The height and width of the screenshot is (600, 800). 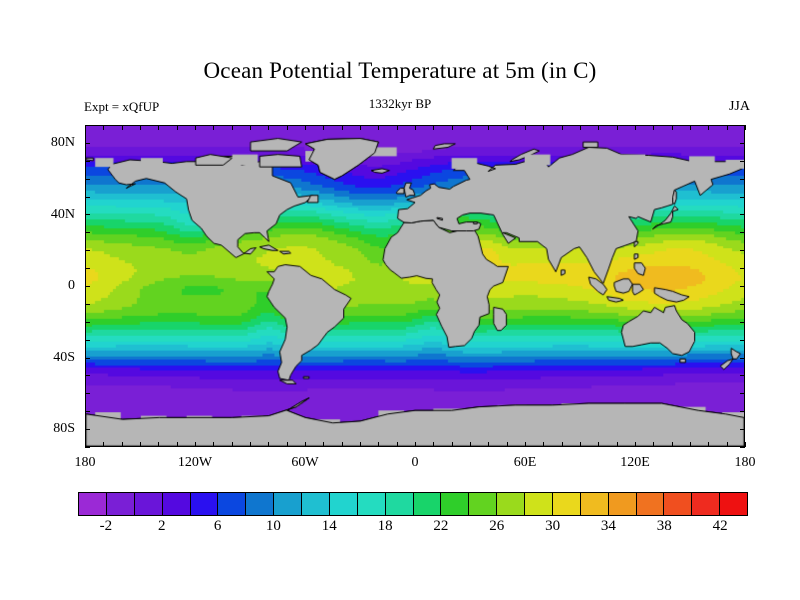 I want to click on chart-subtitle: 1332kyr BP, so click(x=400, y=103).